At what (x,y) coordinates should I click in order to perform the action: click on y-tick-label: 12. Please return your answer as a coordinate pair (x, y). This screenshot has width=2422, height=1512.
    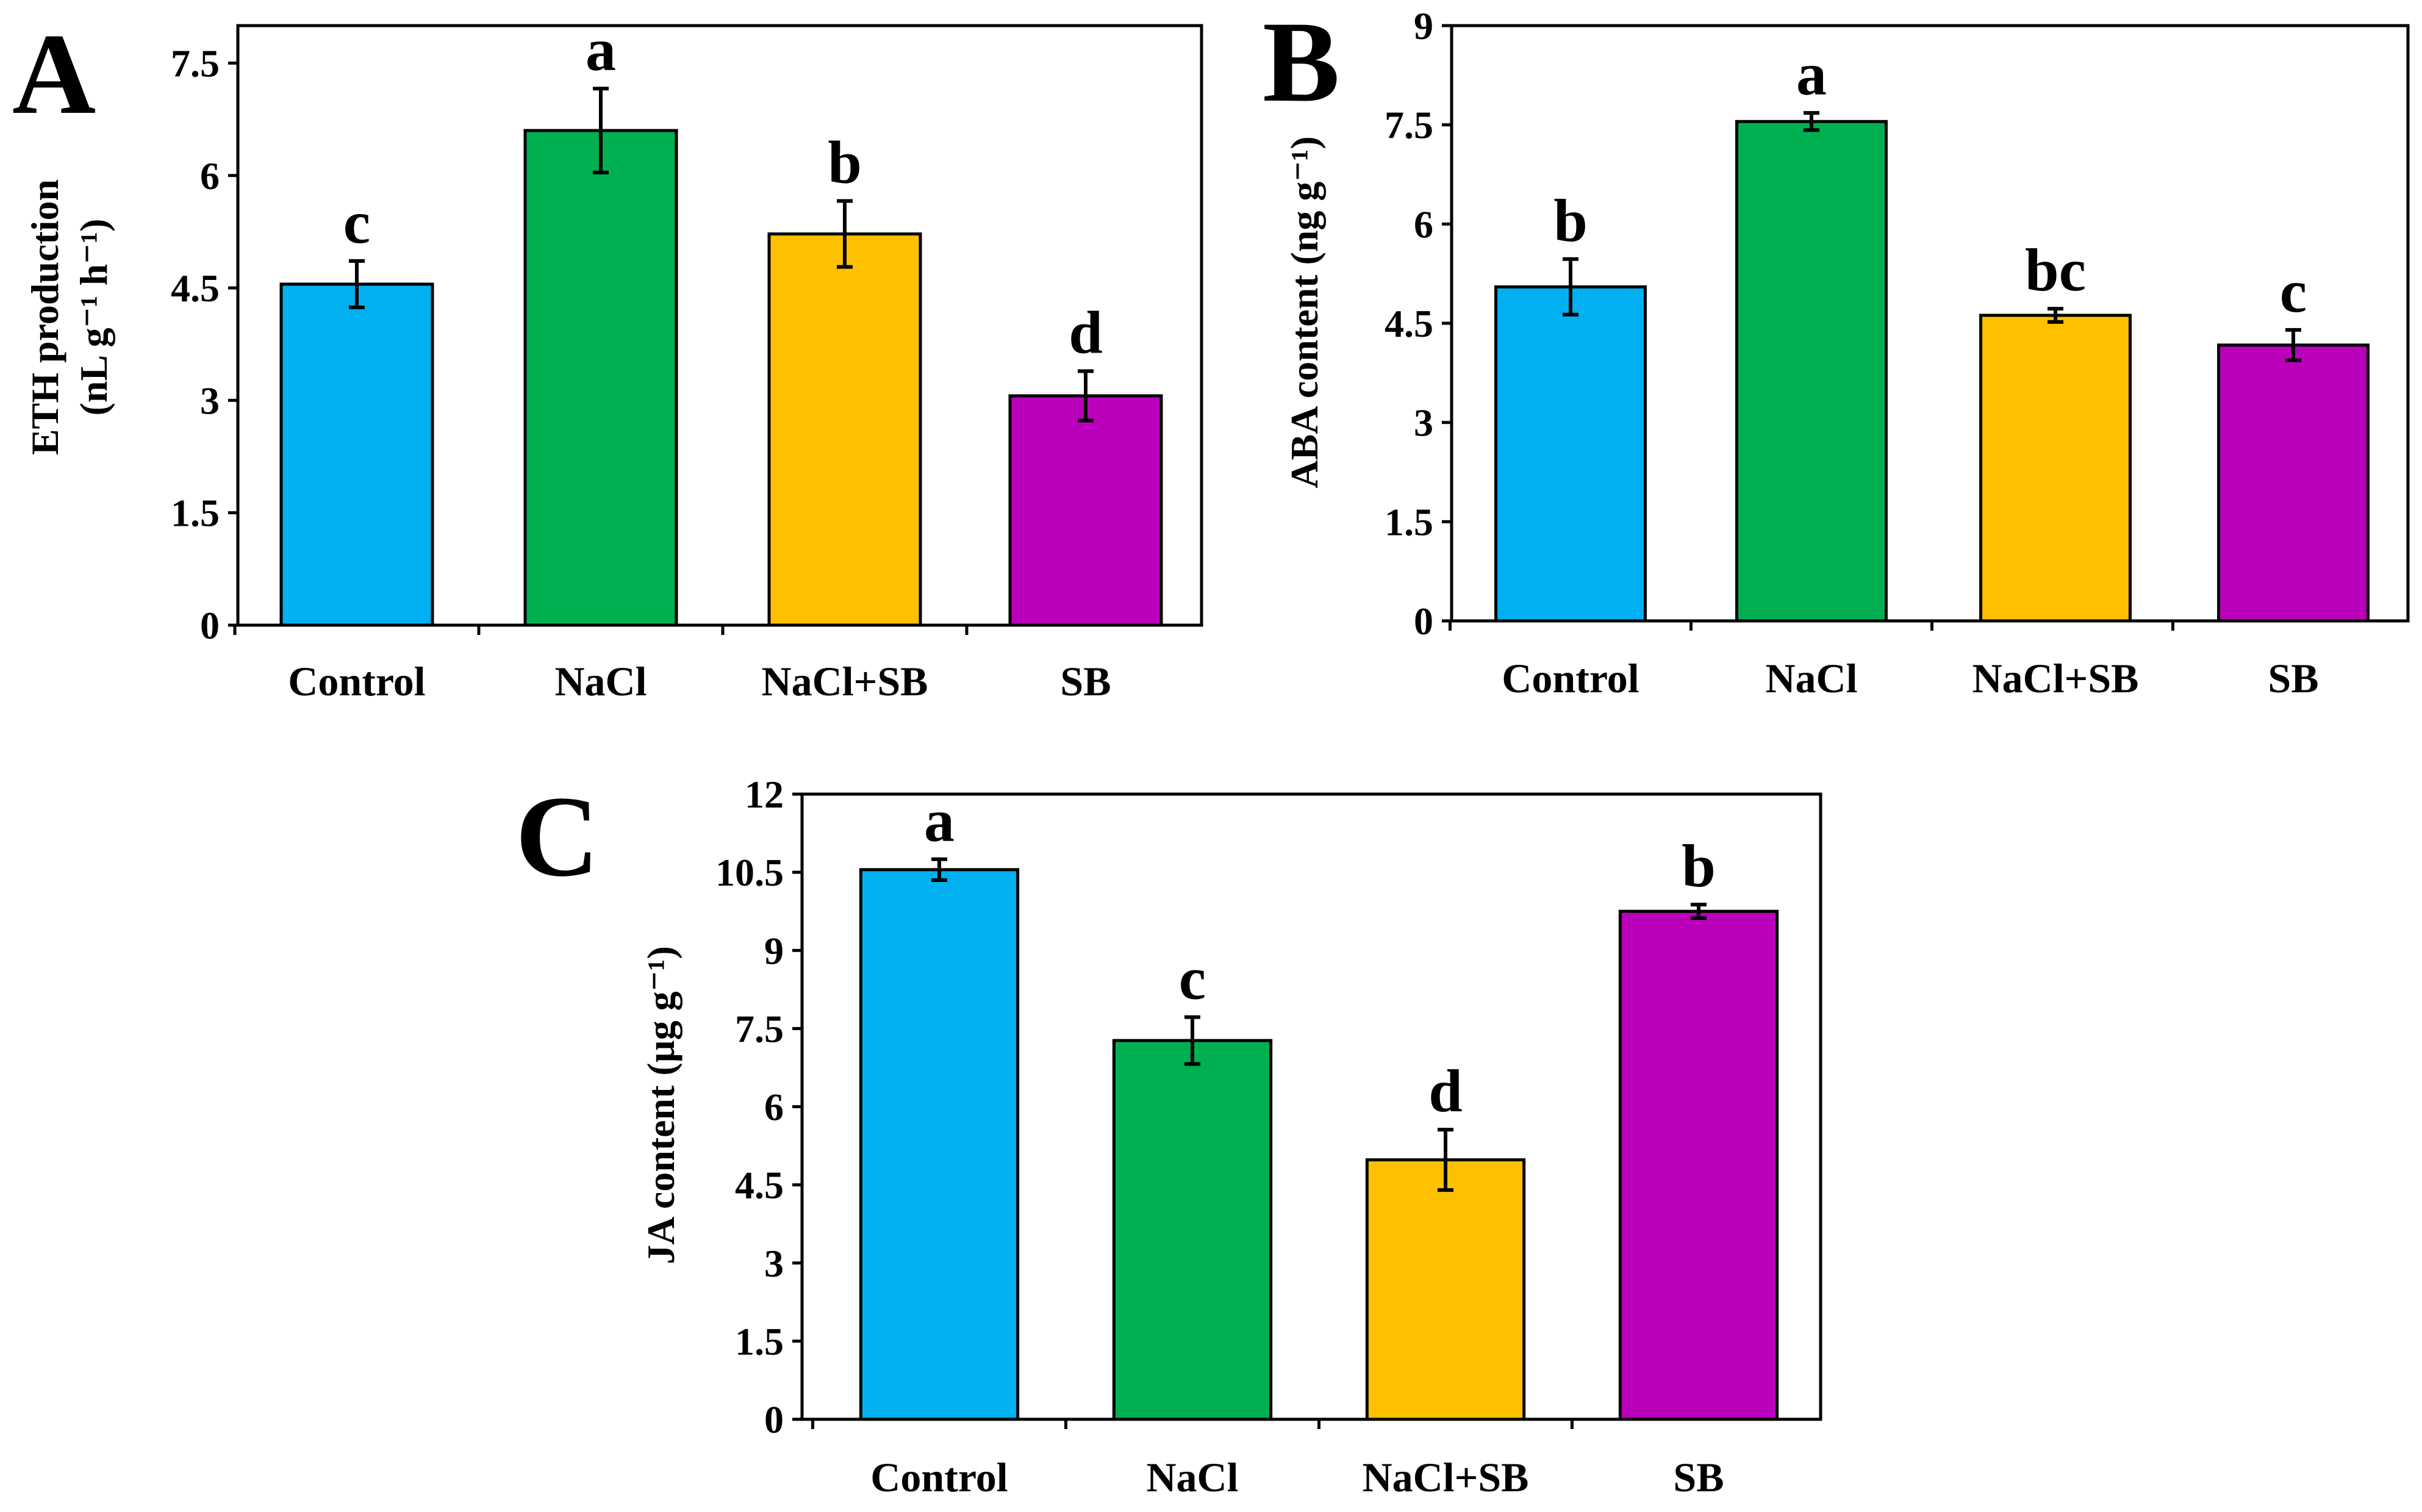
    Looking at the image, I should click on (765, 794).